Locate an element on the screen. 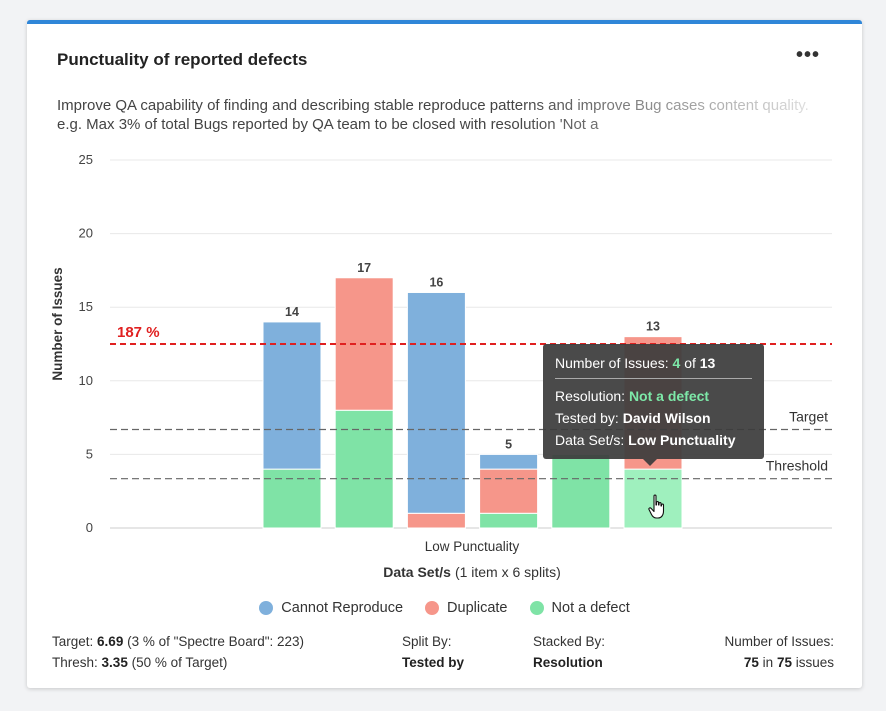  legend-item-cannot-reproduce: Cannot Reproduce is located at coordinates (331, 608).